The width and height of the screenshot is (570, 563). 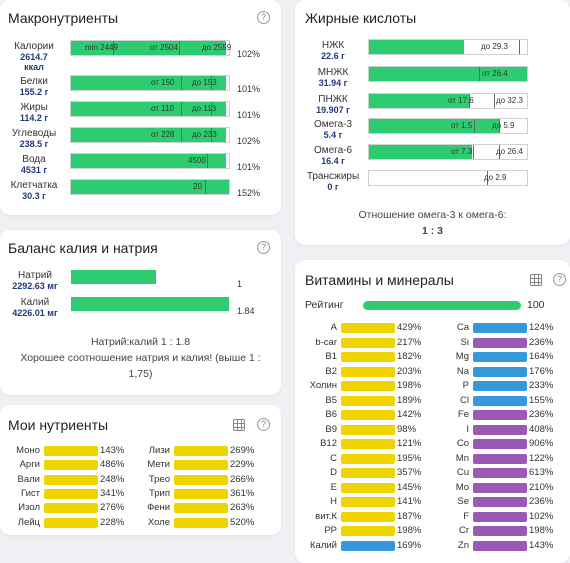 I want to click on nutrient-name: Изол, so click(x=29, y=508).